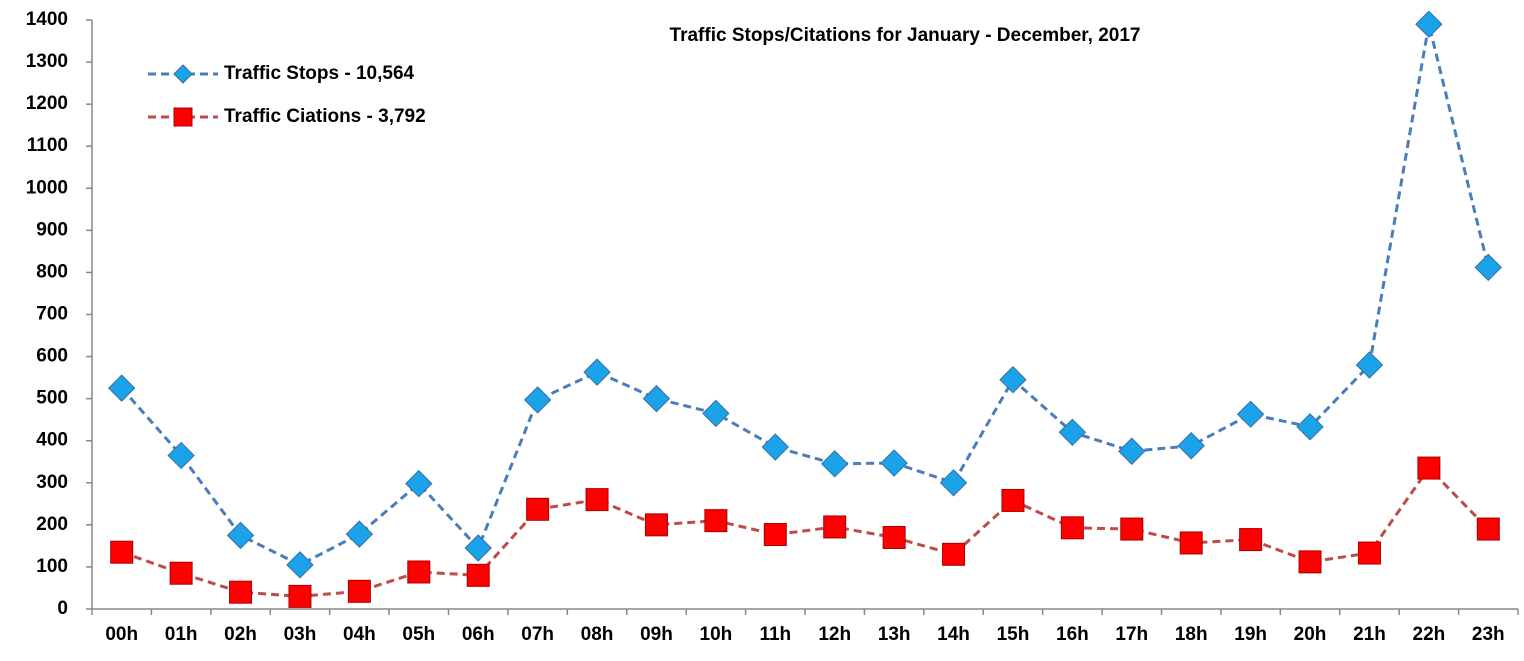 The width and height of the screenshot is (1524, 661). I want to click on y-tick-label: 700, so click(52, 314).